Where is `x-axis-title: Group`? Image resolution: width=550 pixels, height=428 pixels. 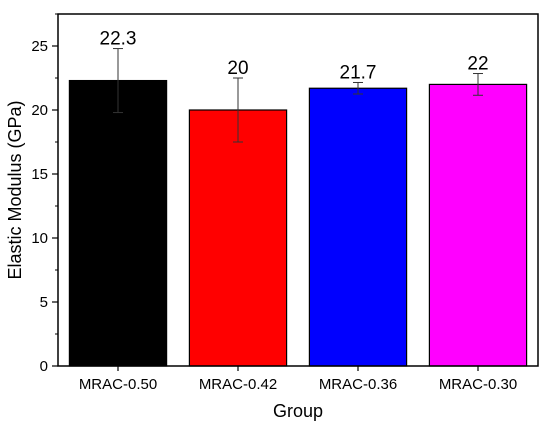 x-axis-title: Group is located at coordinates (298, 411).